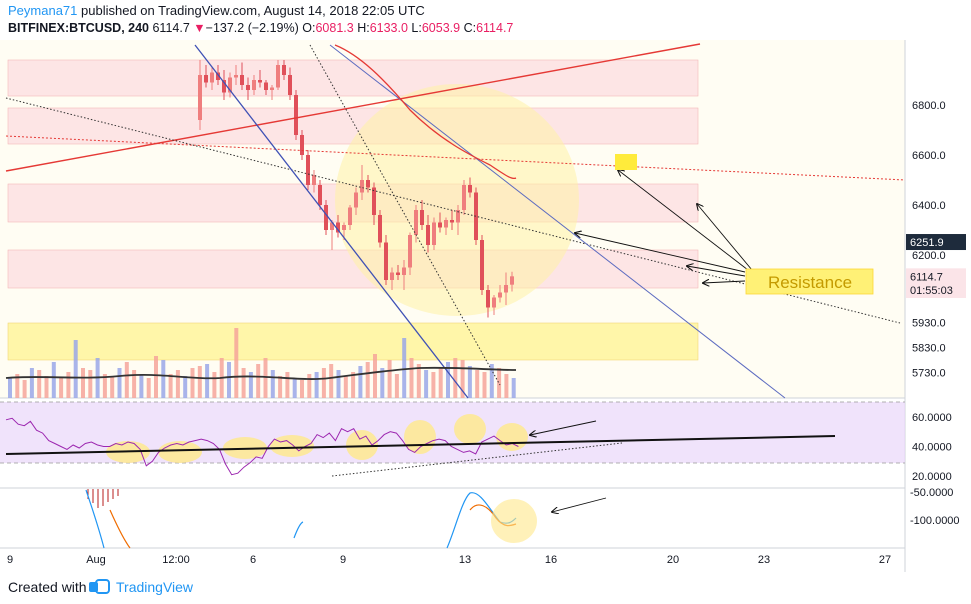 The width and height of the screenshot is (971, 604). I want to click on flag-icon, so click(626, 162).